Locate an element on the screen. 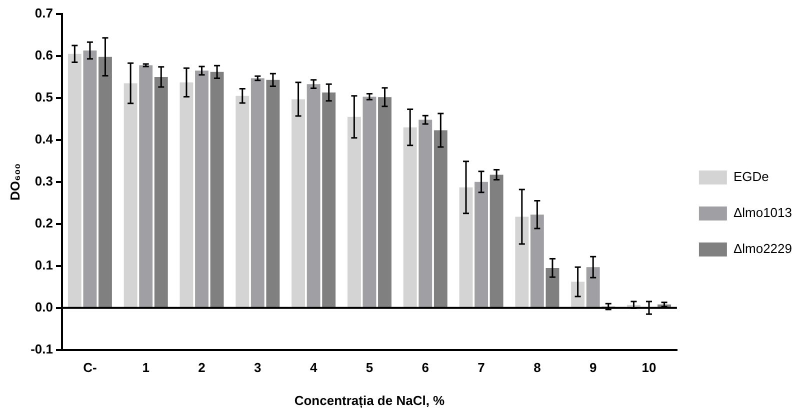 The height and width of the screenshot is (417, 806). x-axis-title: Concentrația de NaCl, % is located at coordinates (370, 400).